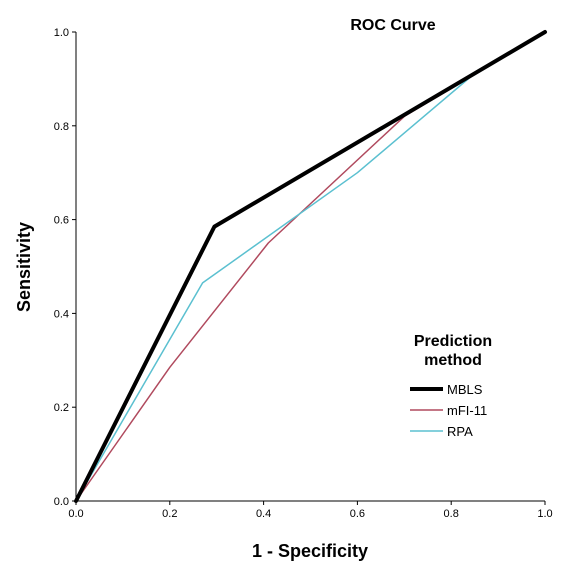 The width and height of the screenshot is (583, 575). Describe the element at coordinates (169, 514) in the screenshot. I see `x-tick-label: 0.2` at that location.